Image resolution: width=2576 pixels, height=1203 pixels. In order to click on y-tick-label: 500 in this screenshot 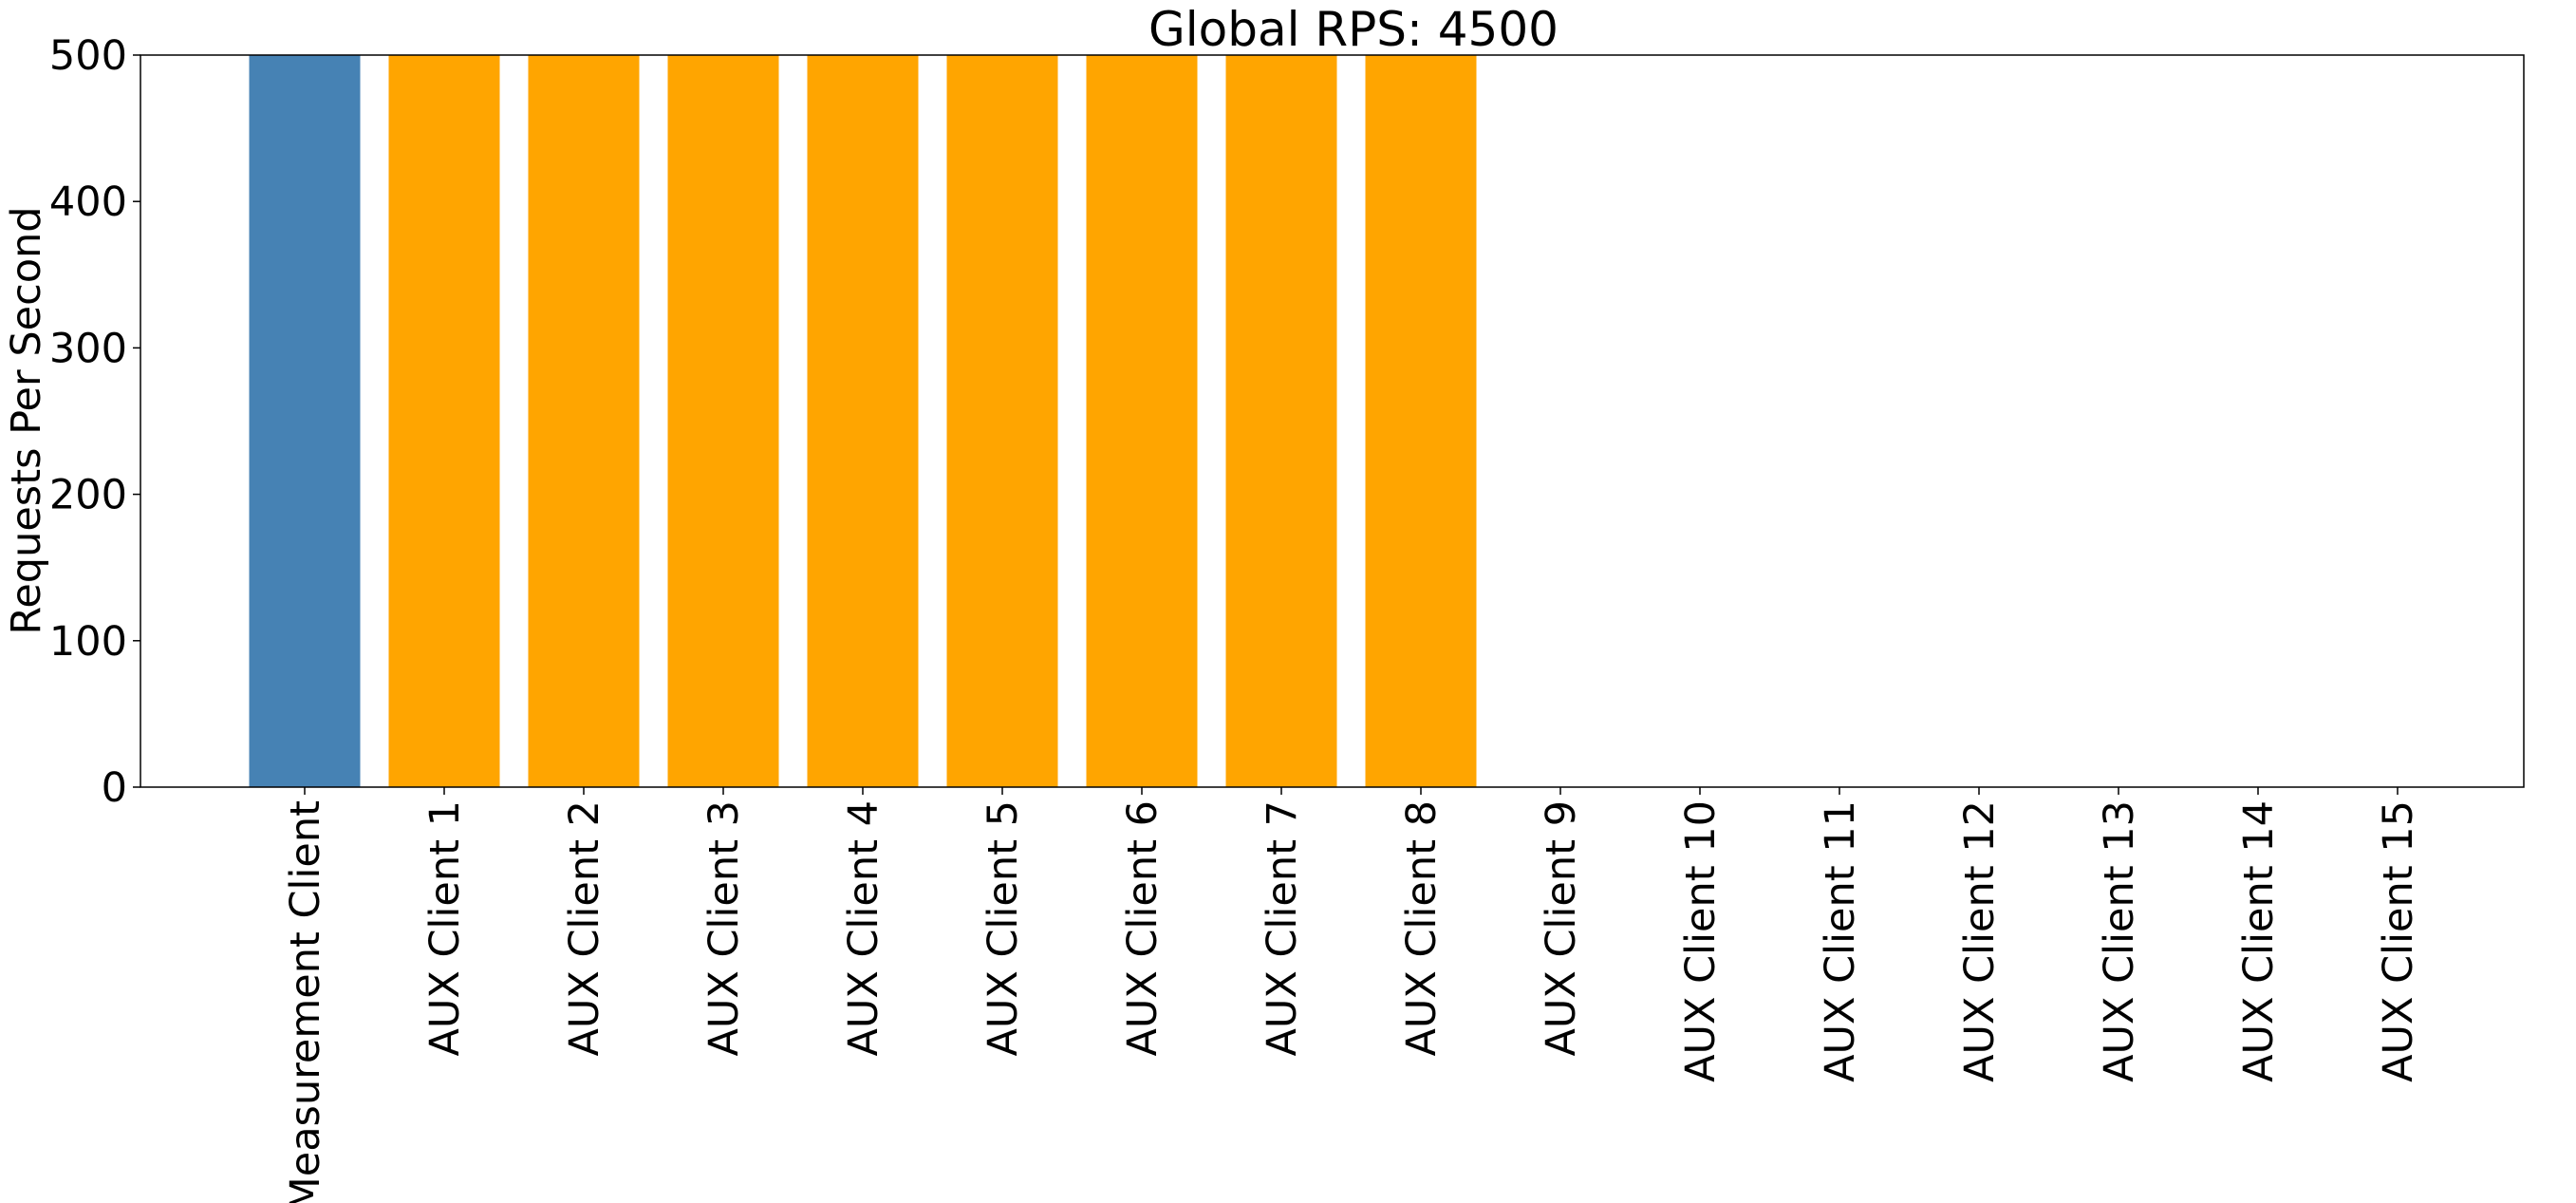, I will do `click(88, 56)`.